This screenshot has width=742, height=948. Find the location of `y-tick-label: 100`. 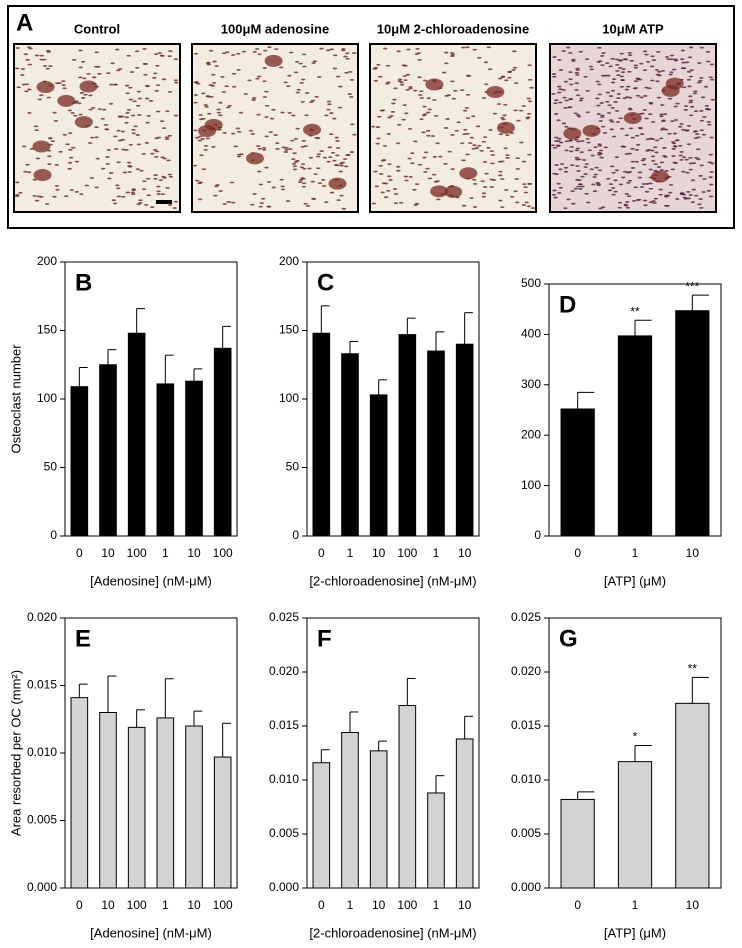

y-tick-label: 100 is located at coordinates (47, 398).